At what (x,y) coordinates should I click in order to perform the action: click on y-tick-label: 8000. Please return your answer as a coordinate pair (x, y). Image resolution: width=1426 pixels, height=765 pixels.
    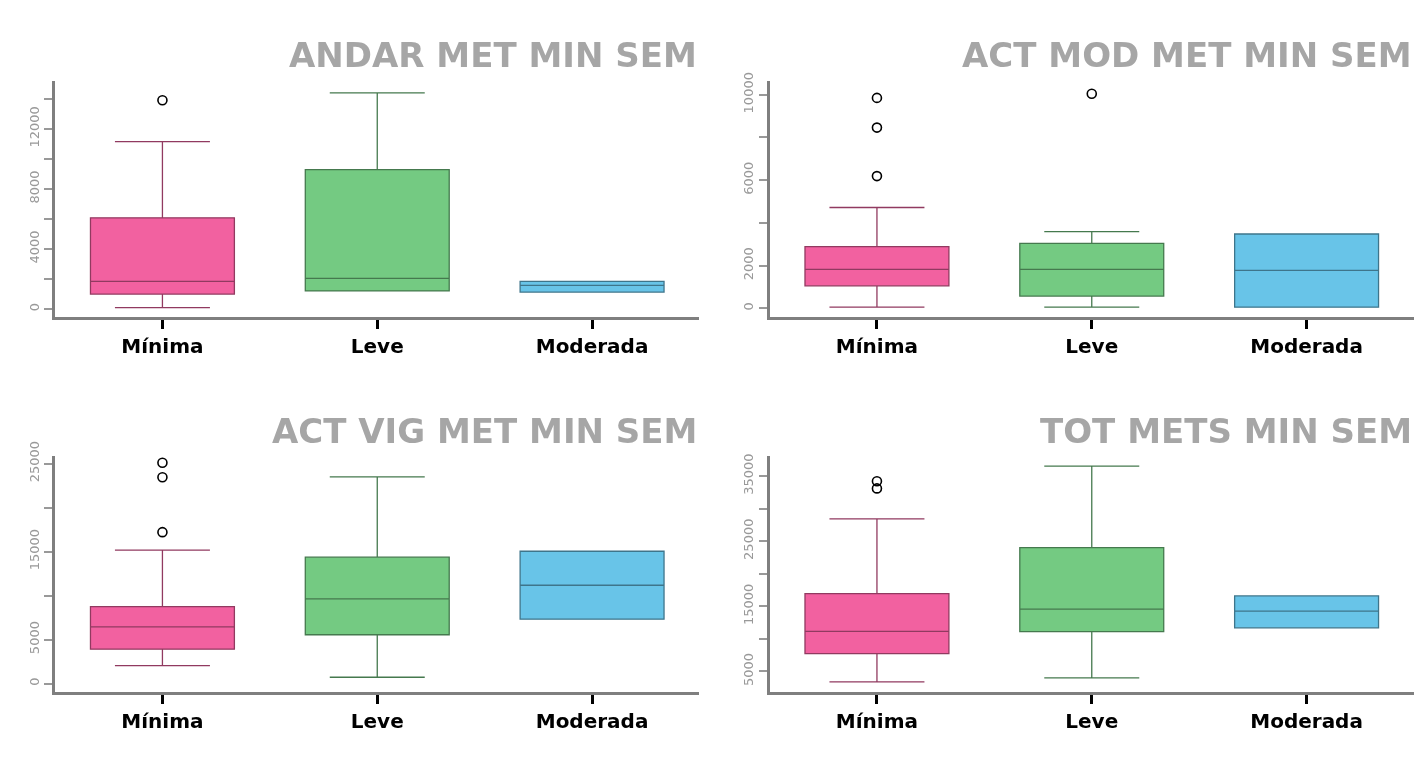
    Looking at the image, I should click on (34, 187).